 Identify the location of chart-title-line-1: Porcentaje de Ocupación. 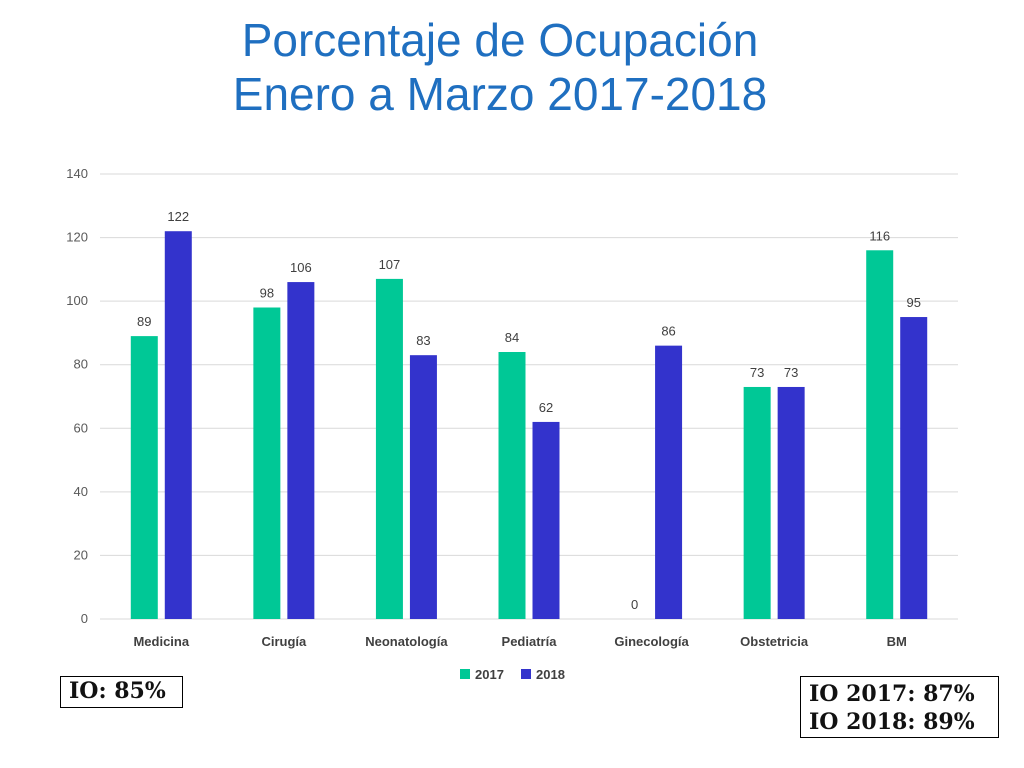
(500, 40).